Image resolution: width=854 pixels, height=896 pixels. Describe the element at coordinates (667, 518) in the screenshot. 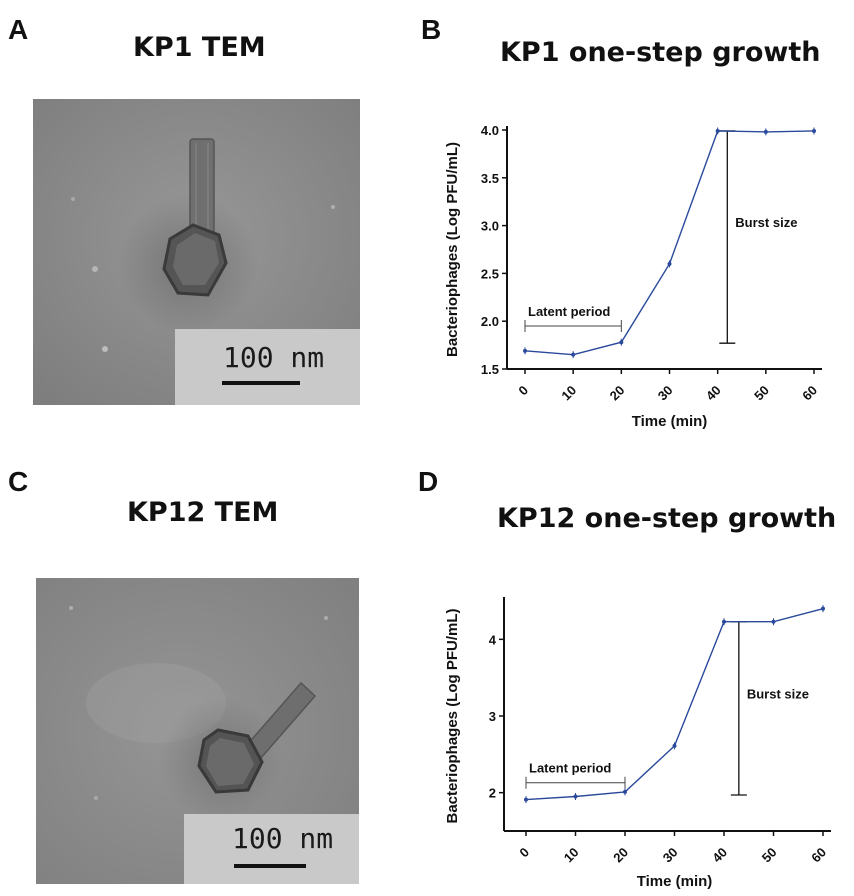

I see `panel-d-title: KP12 one-step growth` at that location.